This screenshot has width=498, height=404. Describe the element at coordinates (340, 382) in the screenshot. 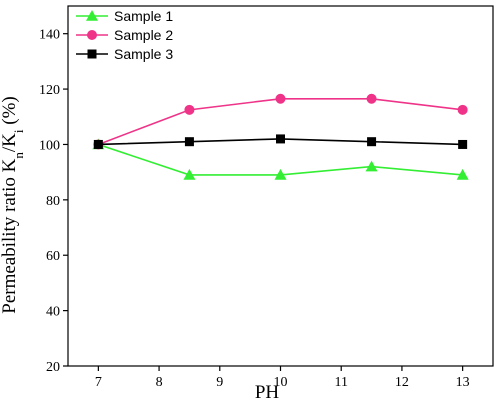

I see `x-tick-label: 11` at that location.